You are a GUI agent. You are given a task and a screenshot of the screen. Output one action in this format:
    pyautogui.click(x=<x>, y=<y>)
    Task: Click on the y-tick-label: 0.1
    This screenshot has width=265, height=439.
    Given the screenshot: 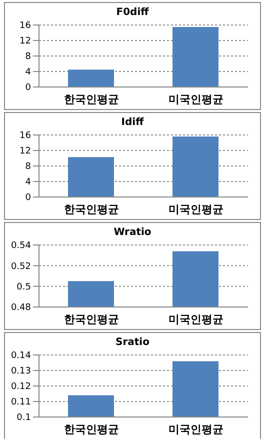 What is the action you would take?
    pyautogui.click(x=23, y=418)
    